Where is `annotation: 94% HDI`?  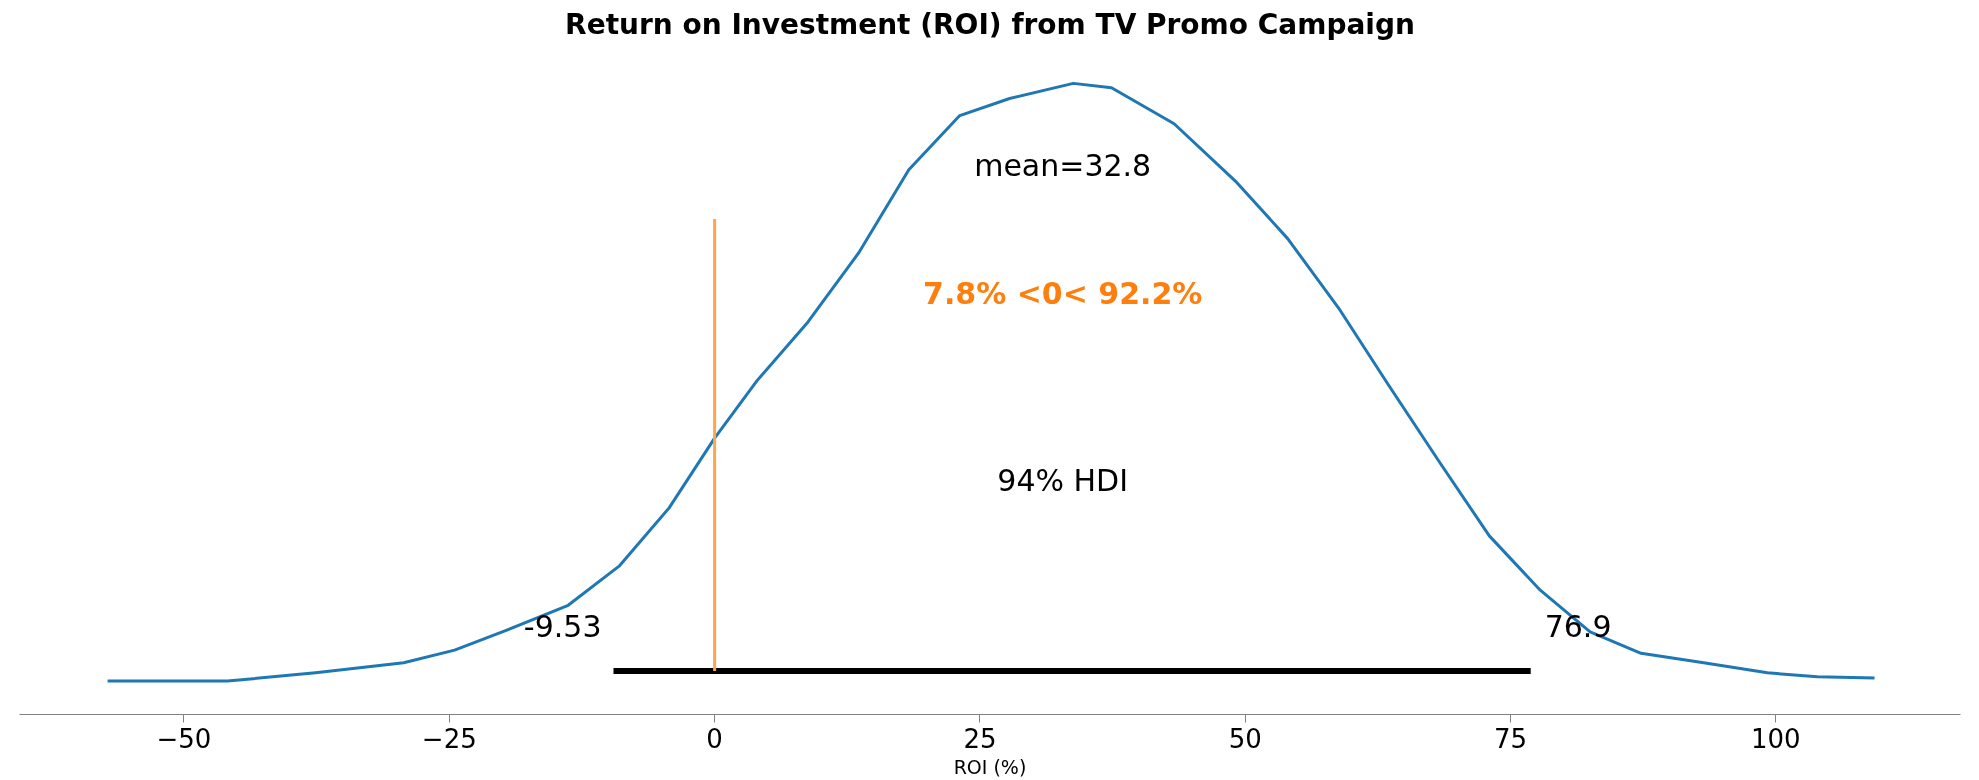
annotation: 94% HDI is located at coordinates (1063, 480).